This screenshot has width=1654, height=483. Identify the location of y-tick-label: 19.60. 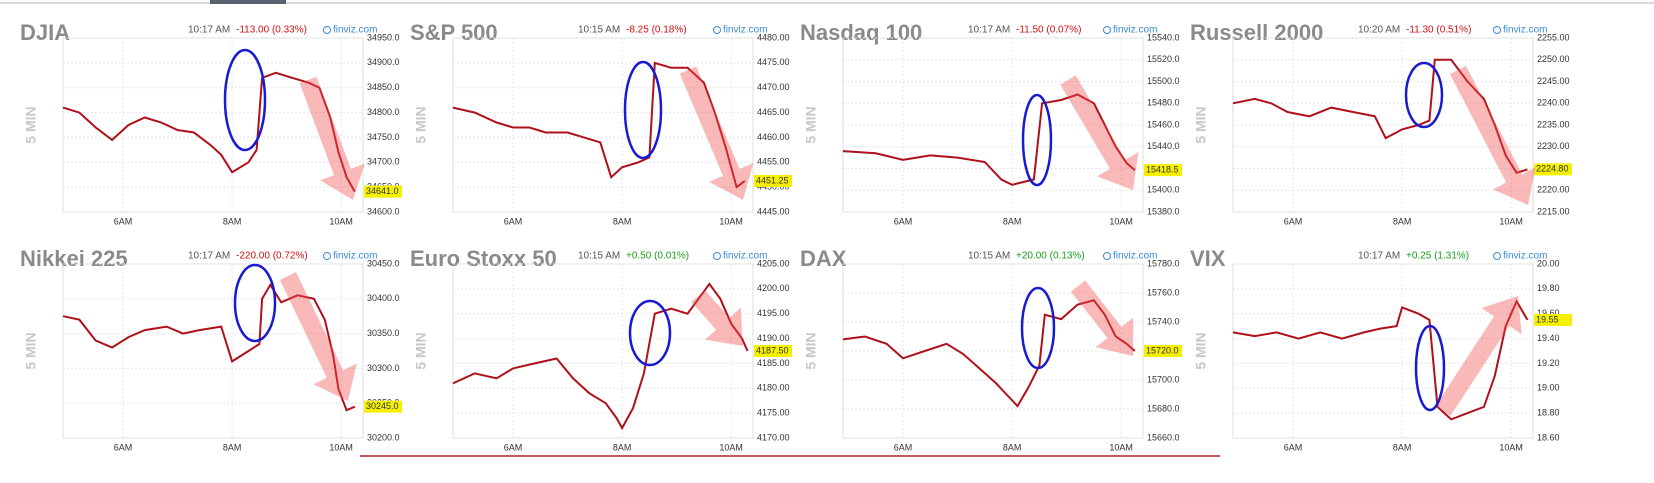
(1548, 313).